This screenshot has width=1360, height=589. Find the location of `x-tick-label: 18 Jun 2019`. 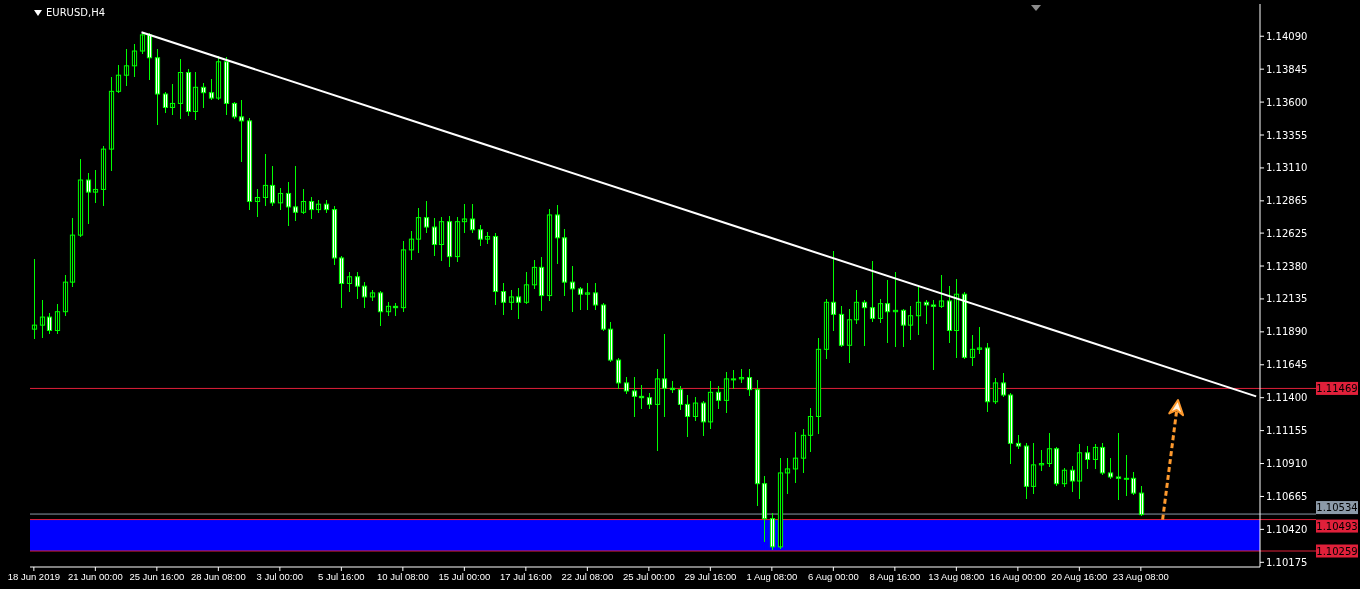

x-tick-label: 18 Jun 2019 is located at coordinates (33, 576).